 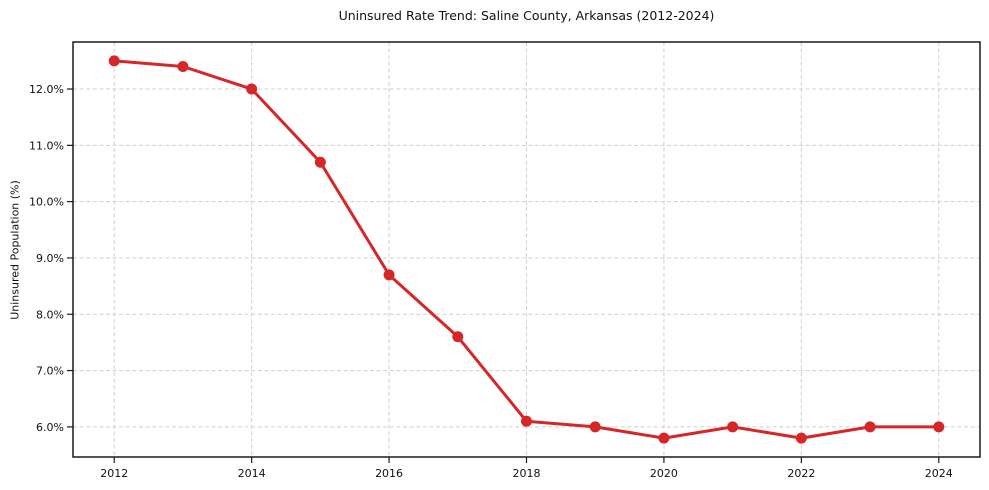 What do you see at coordinates (50, 314) in the screenshot?
I see `y-tick-label: 8.0%` at bounding box center [50, 314].